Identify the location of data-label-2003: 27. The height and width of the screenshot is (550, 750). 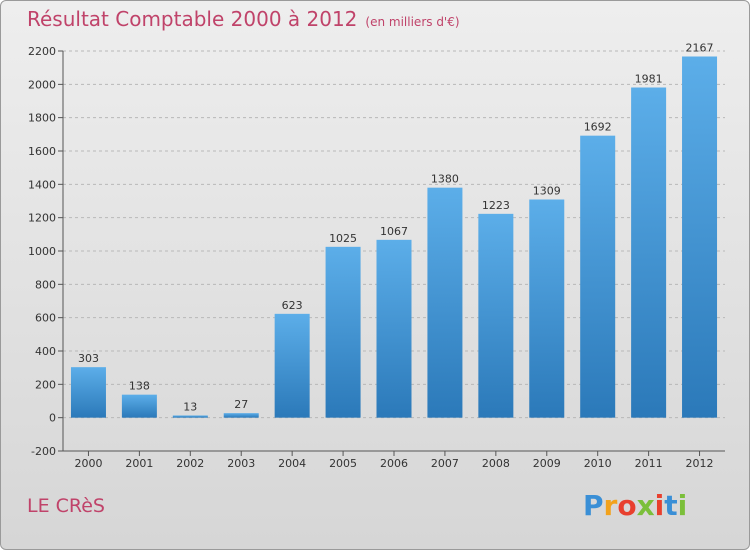
(241, 404).